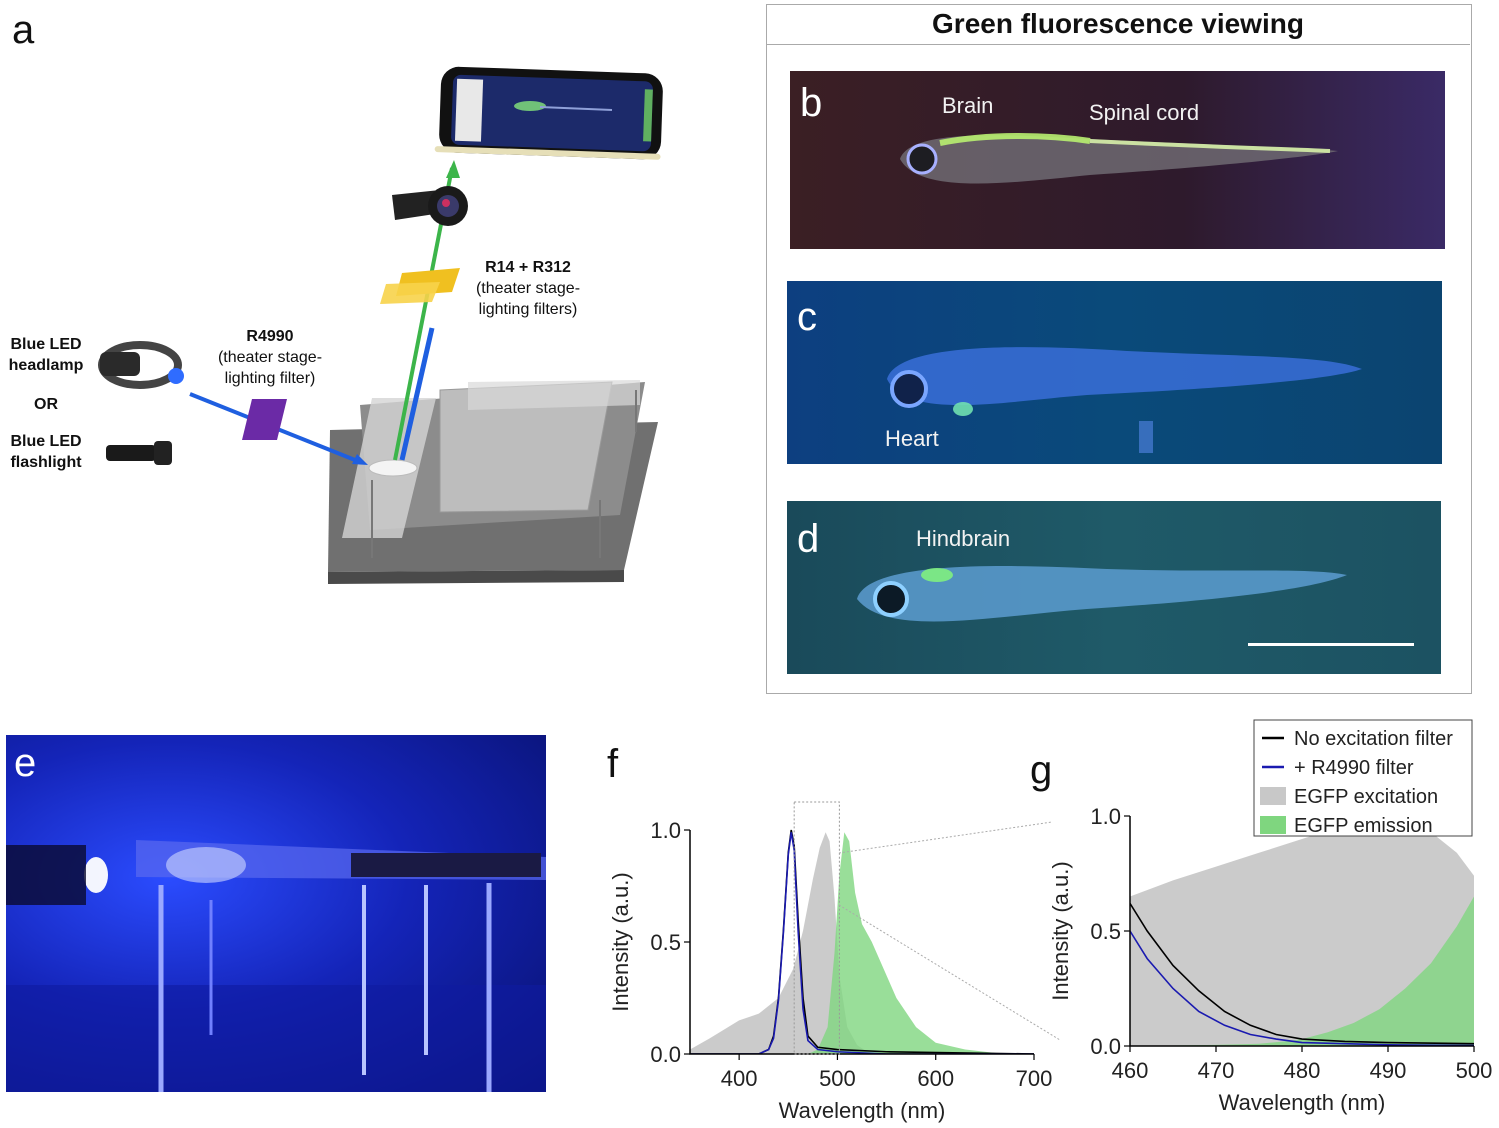 Image resolution: width=1499 pixels, height=1128 pixels. I want to click on photo-d: d Hindbrain, so click(1114, 587).